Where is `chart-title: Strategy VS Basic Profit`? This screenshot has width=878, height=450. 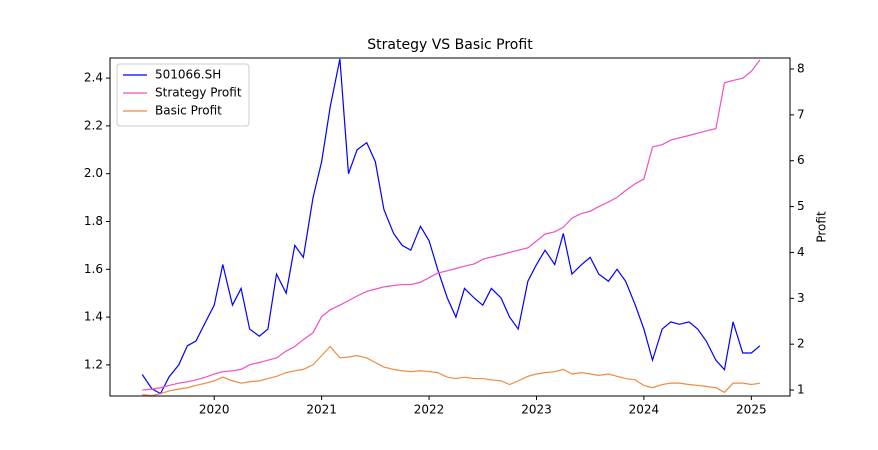 chart-title: Strategy VS Basic Profit is located at coordinates (450, 45).